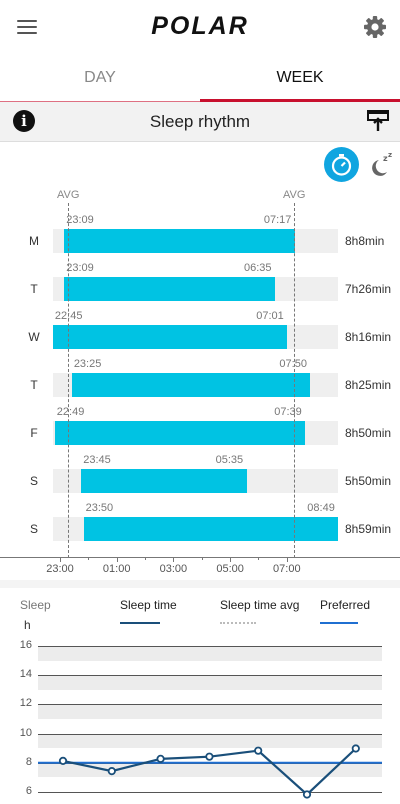  I want to click on sleep-duration-label: 5h50min, so click(368, 481).